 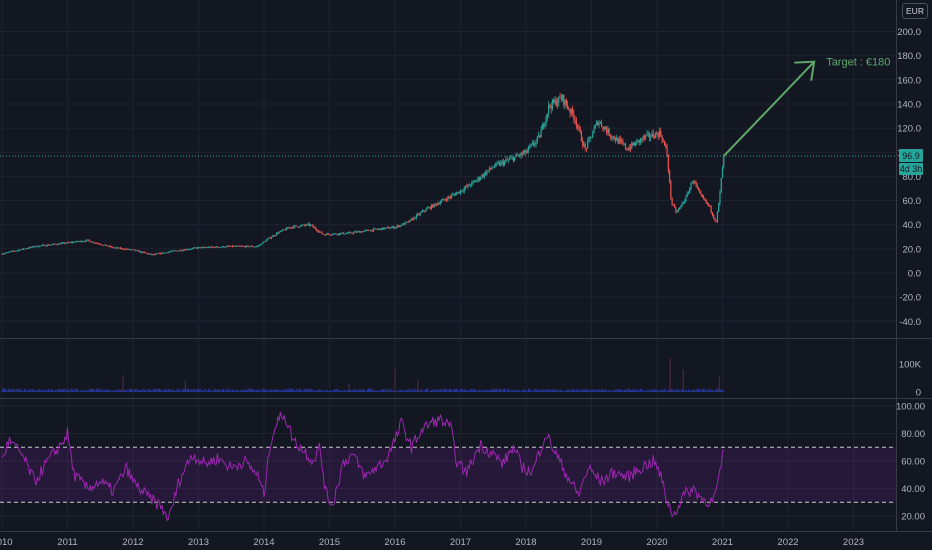 What do you see at coordinates (915, 11) in the screenshot?
I see `currency-button: EUR` at bounding box center [915, 11].